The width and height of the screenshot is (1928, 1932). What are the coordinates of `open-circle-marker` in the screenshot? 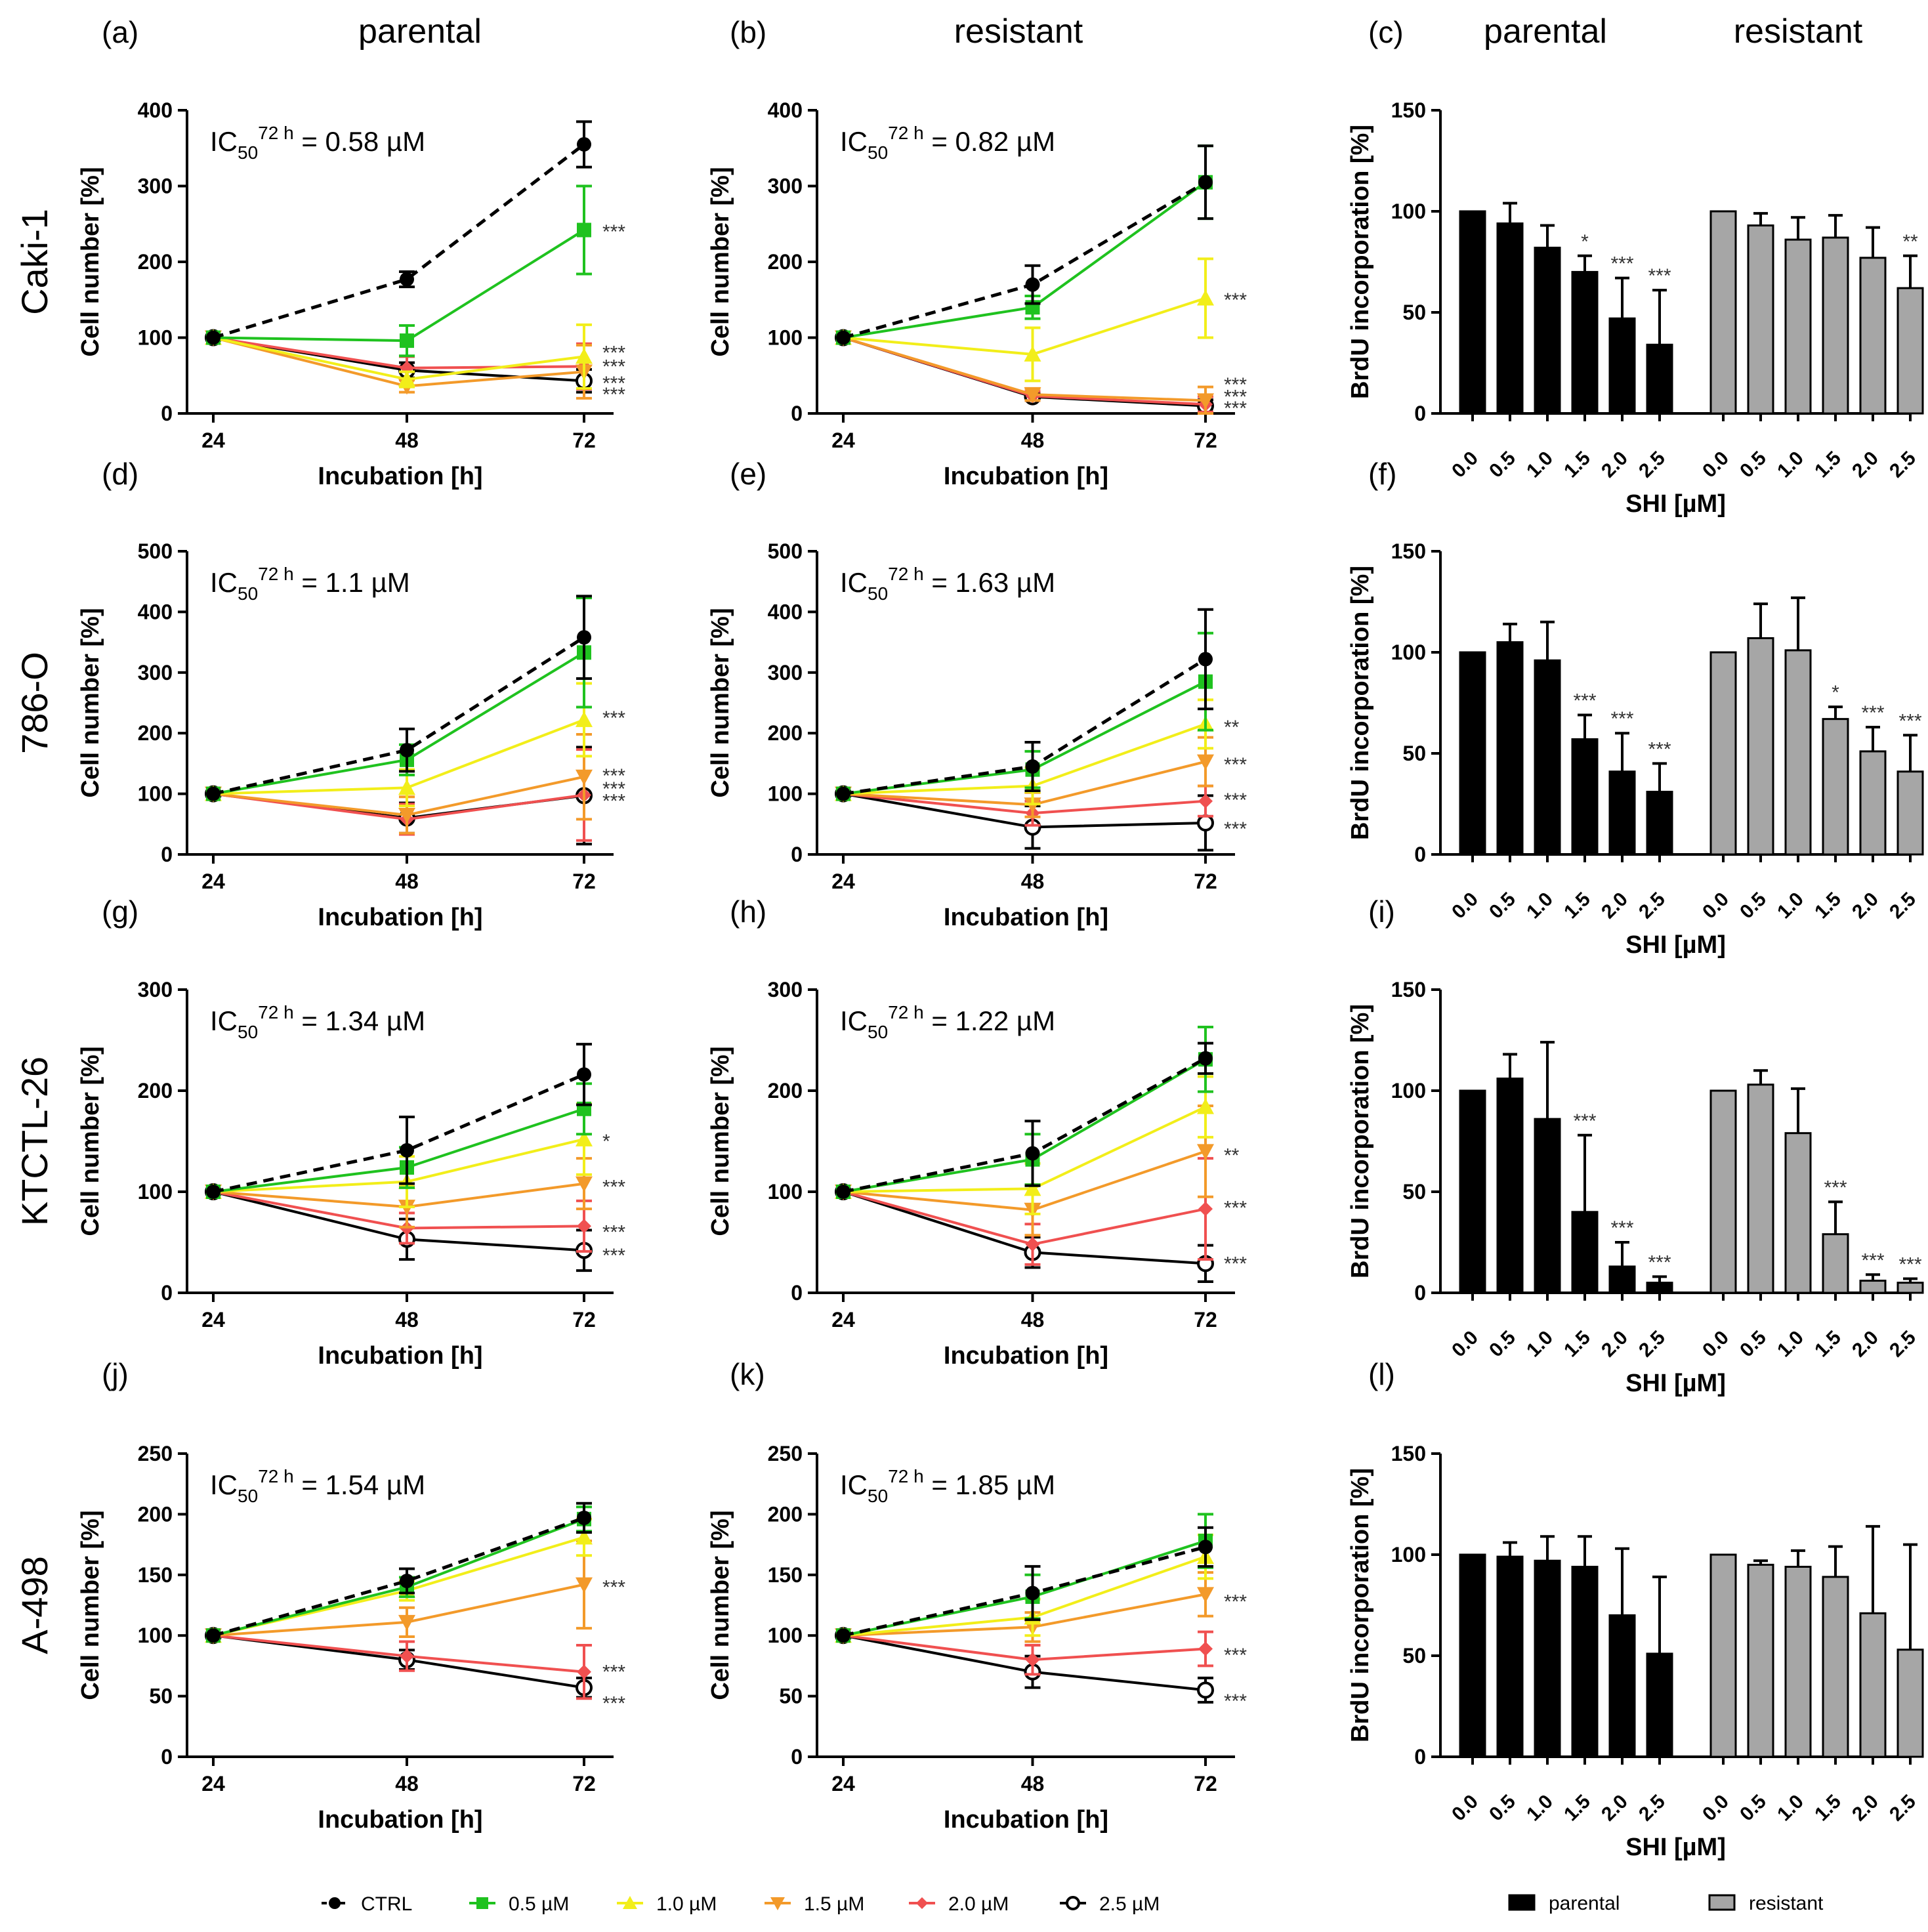 It's located at (1205, 822).